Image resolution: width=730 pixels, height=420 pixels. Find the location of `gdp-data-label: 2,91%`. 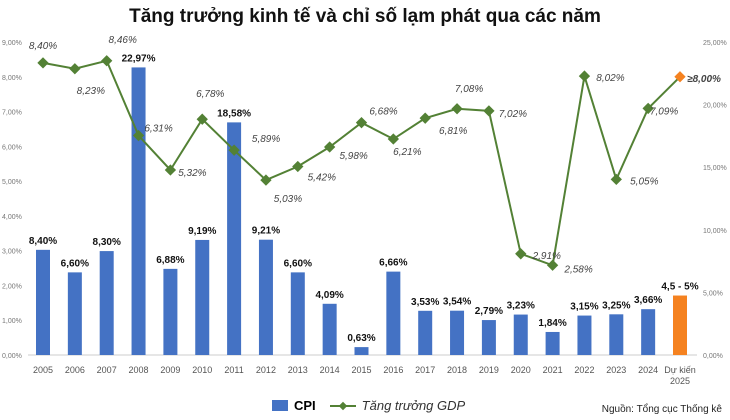

gdp-data-label: 2,91% is located at coordinates (546, 256).